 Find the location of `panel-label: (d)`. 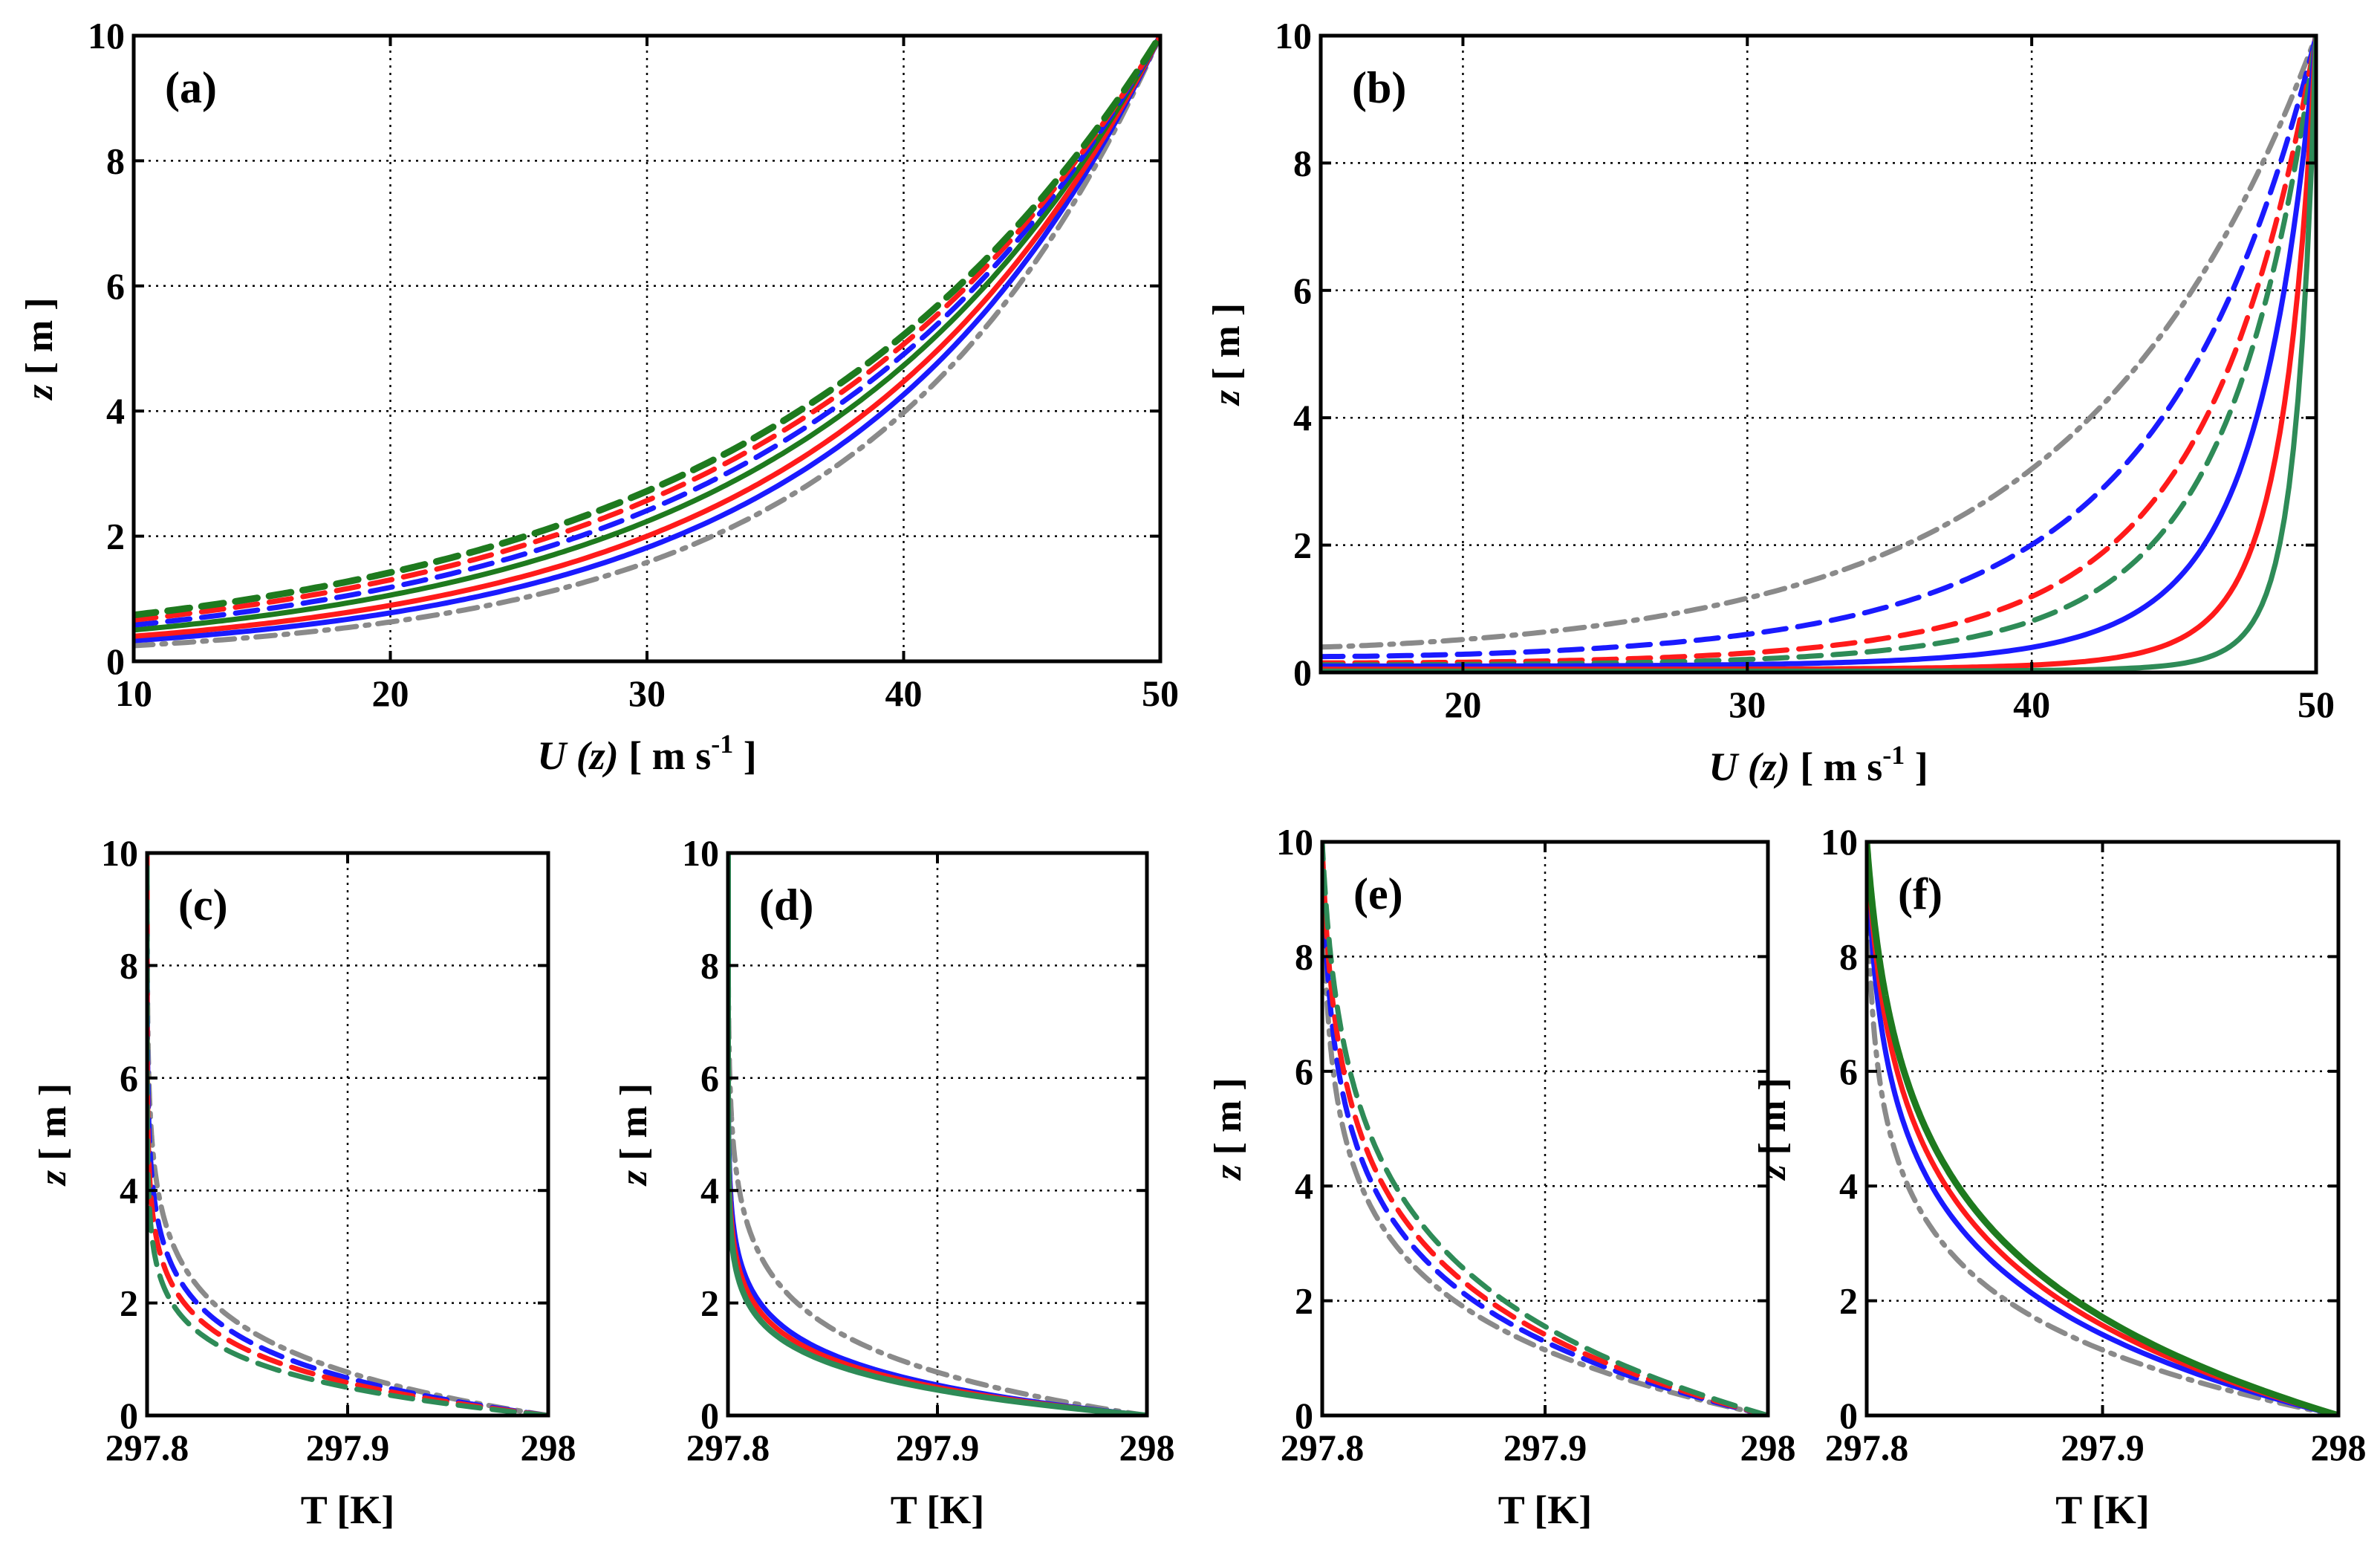

panel-label: (d) is located at coordinates (786, 905).